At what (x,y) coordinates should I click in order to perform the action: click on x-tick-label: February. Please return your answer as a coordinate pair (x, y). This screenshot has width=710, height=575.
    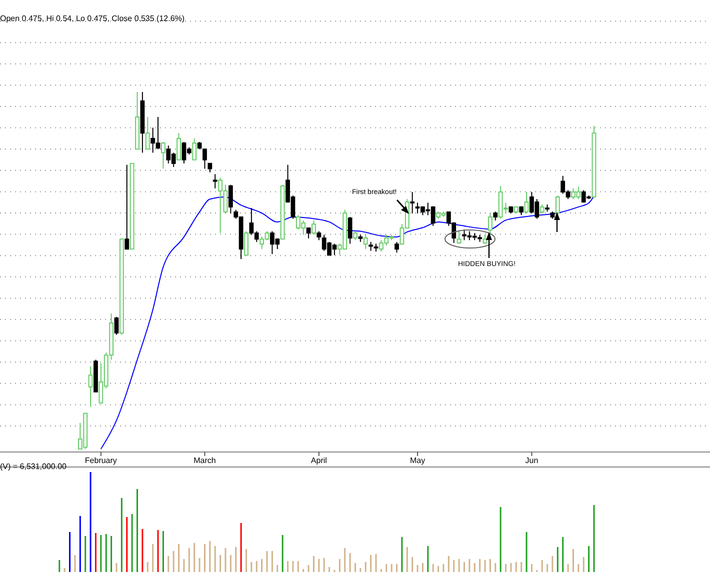
    Looking at the image, I should click on (100, 460).